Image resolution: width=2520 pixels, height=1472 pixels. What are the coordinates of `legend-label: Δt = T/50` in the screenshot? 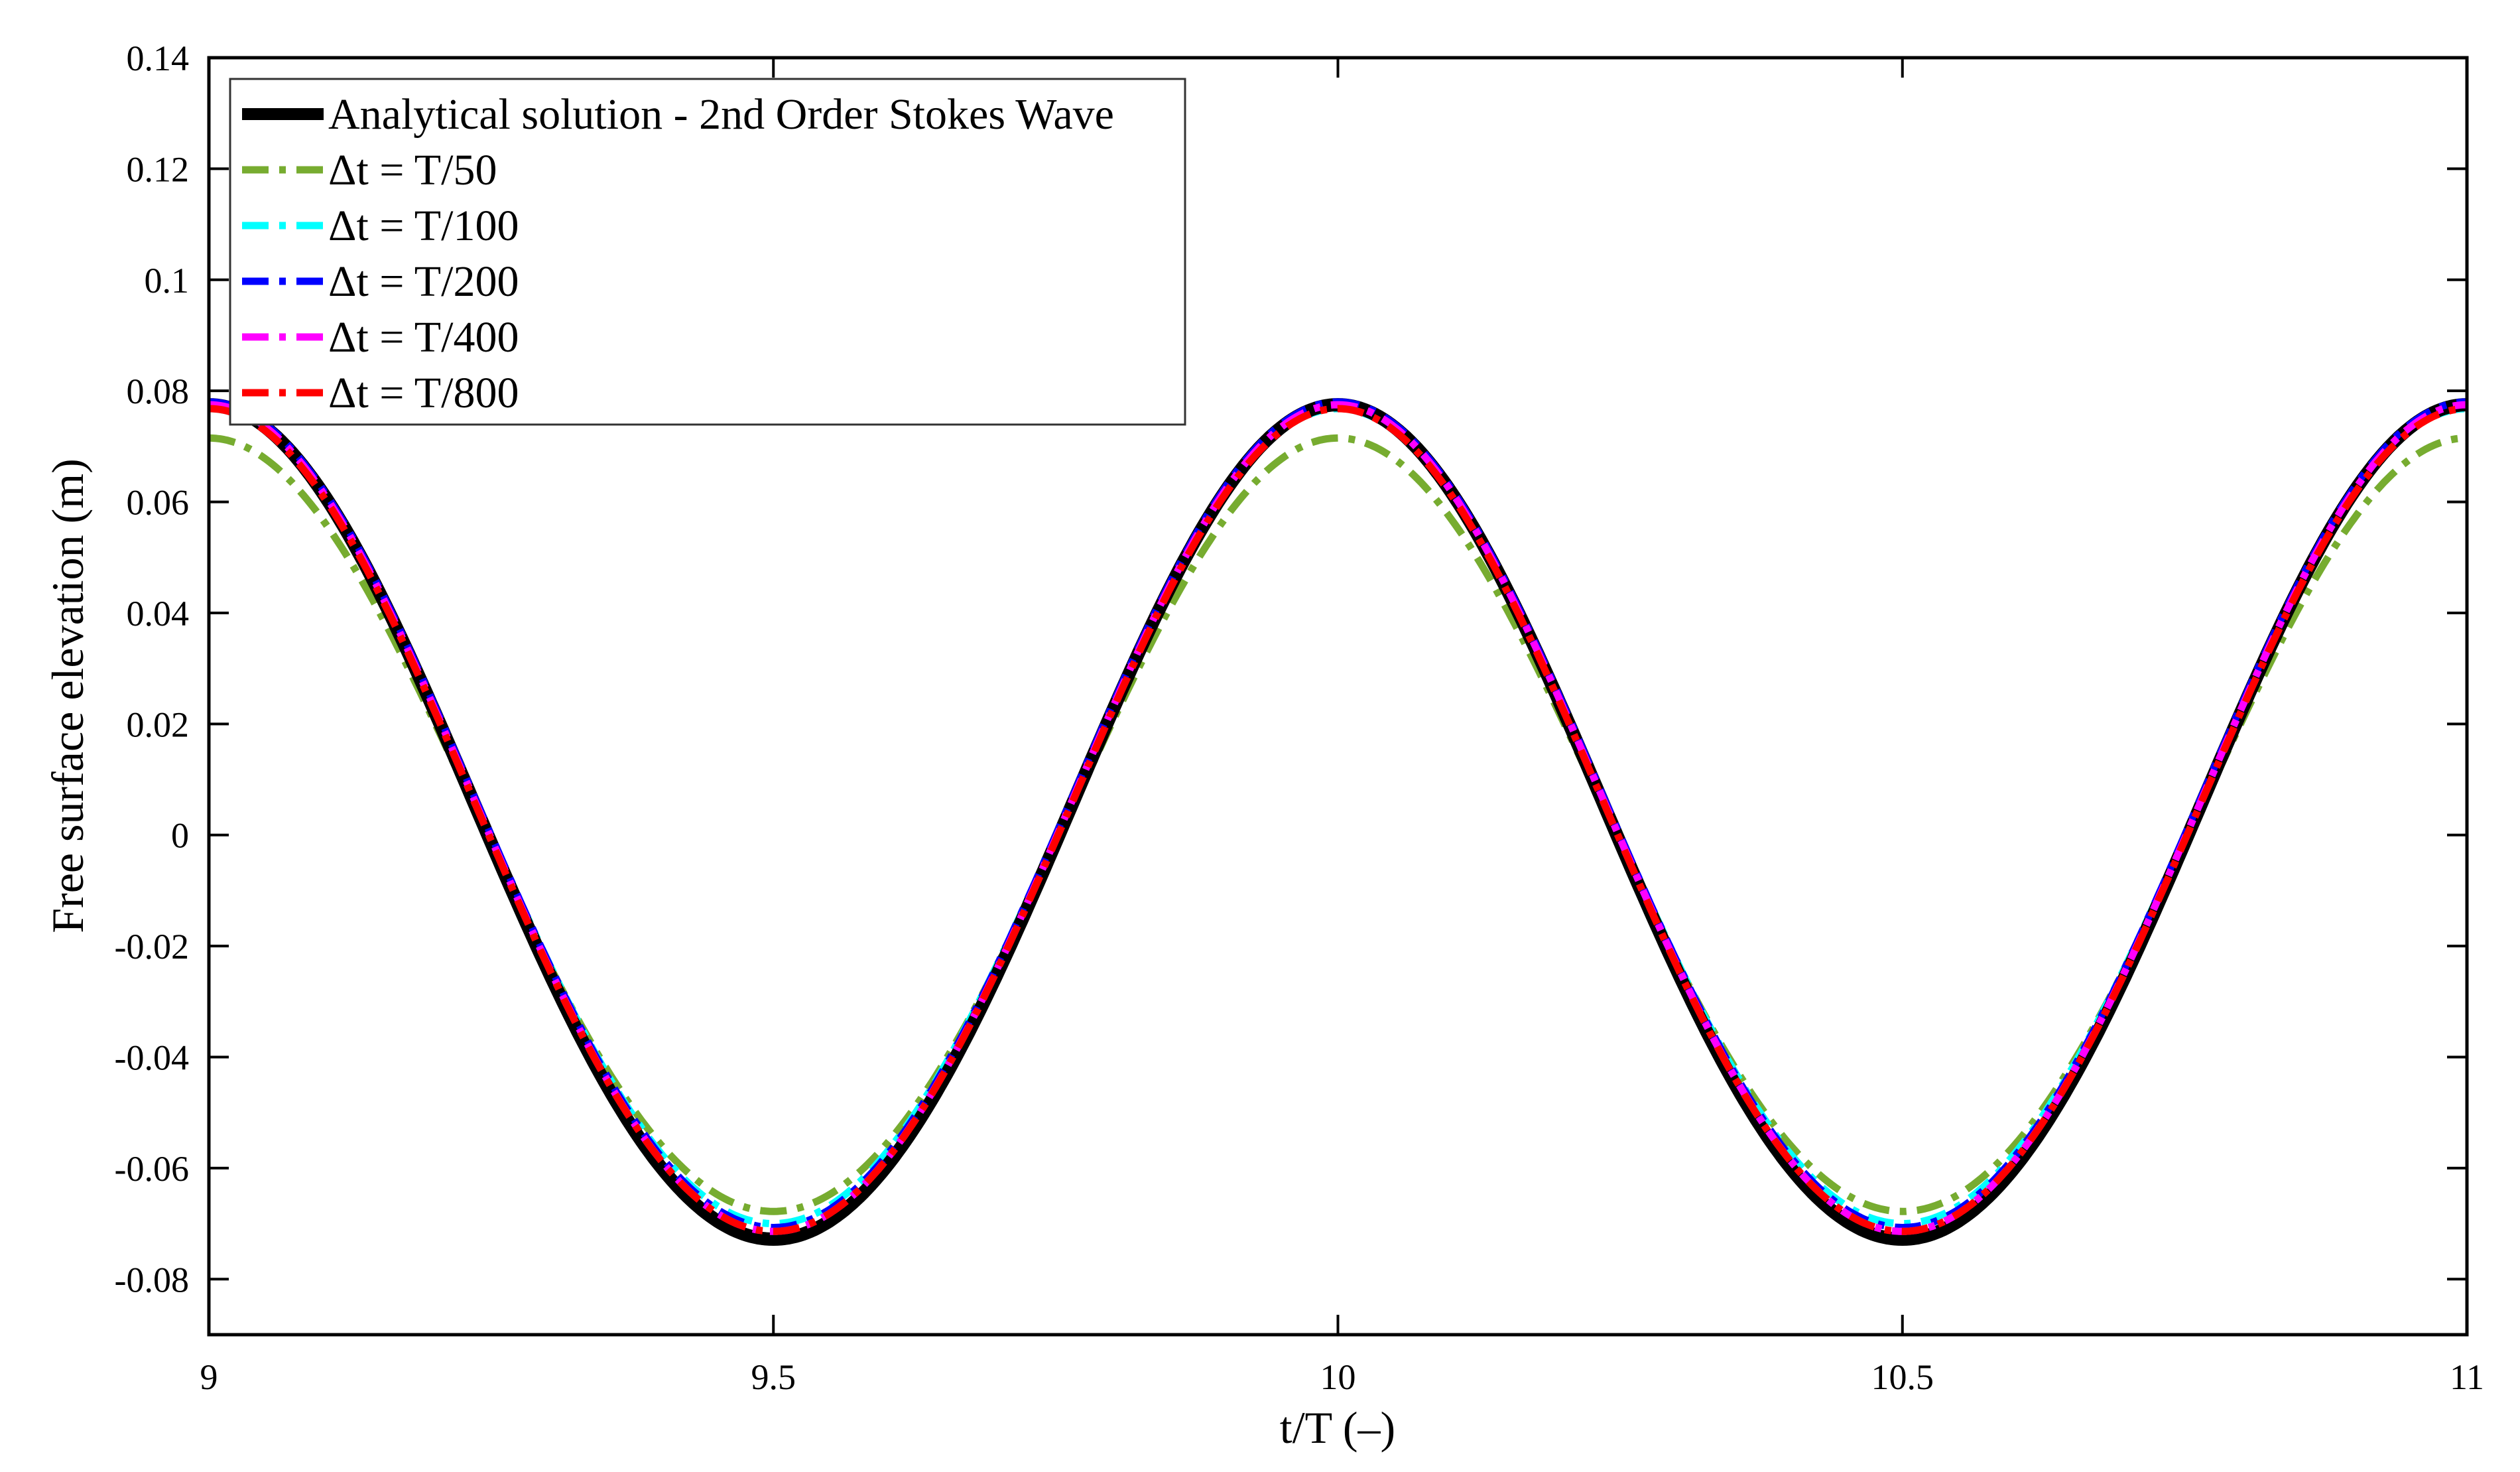 It's located at (412, 170).